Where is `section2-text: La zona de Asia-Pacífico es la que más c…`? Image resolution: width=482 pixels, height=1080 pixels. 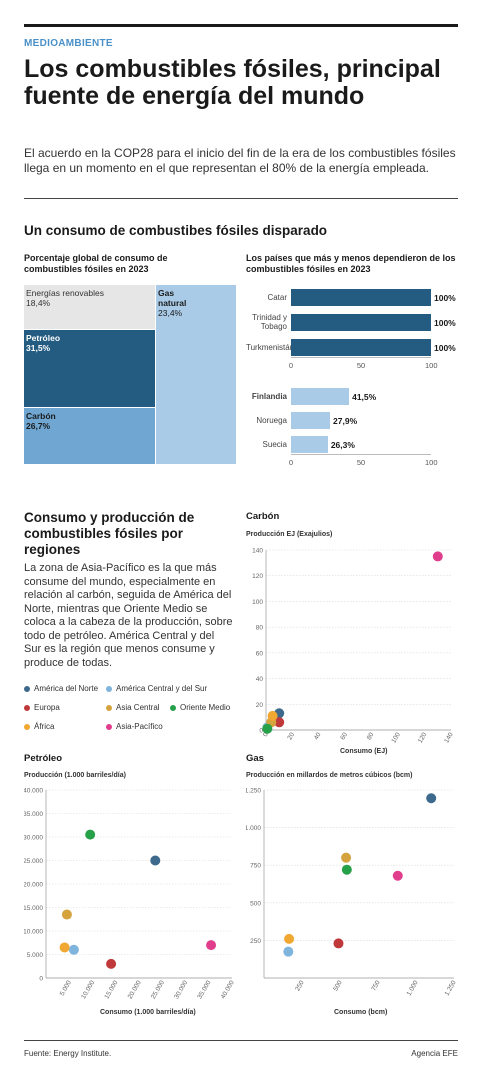 section2-text: La zona de Asia-Pacífico es la que más c… is located at coordinates (128, 615).